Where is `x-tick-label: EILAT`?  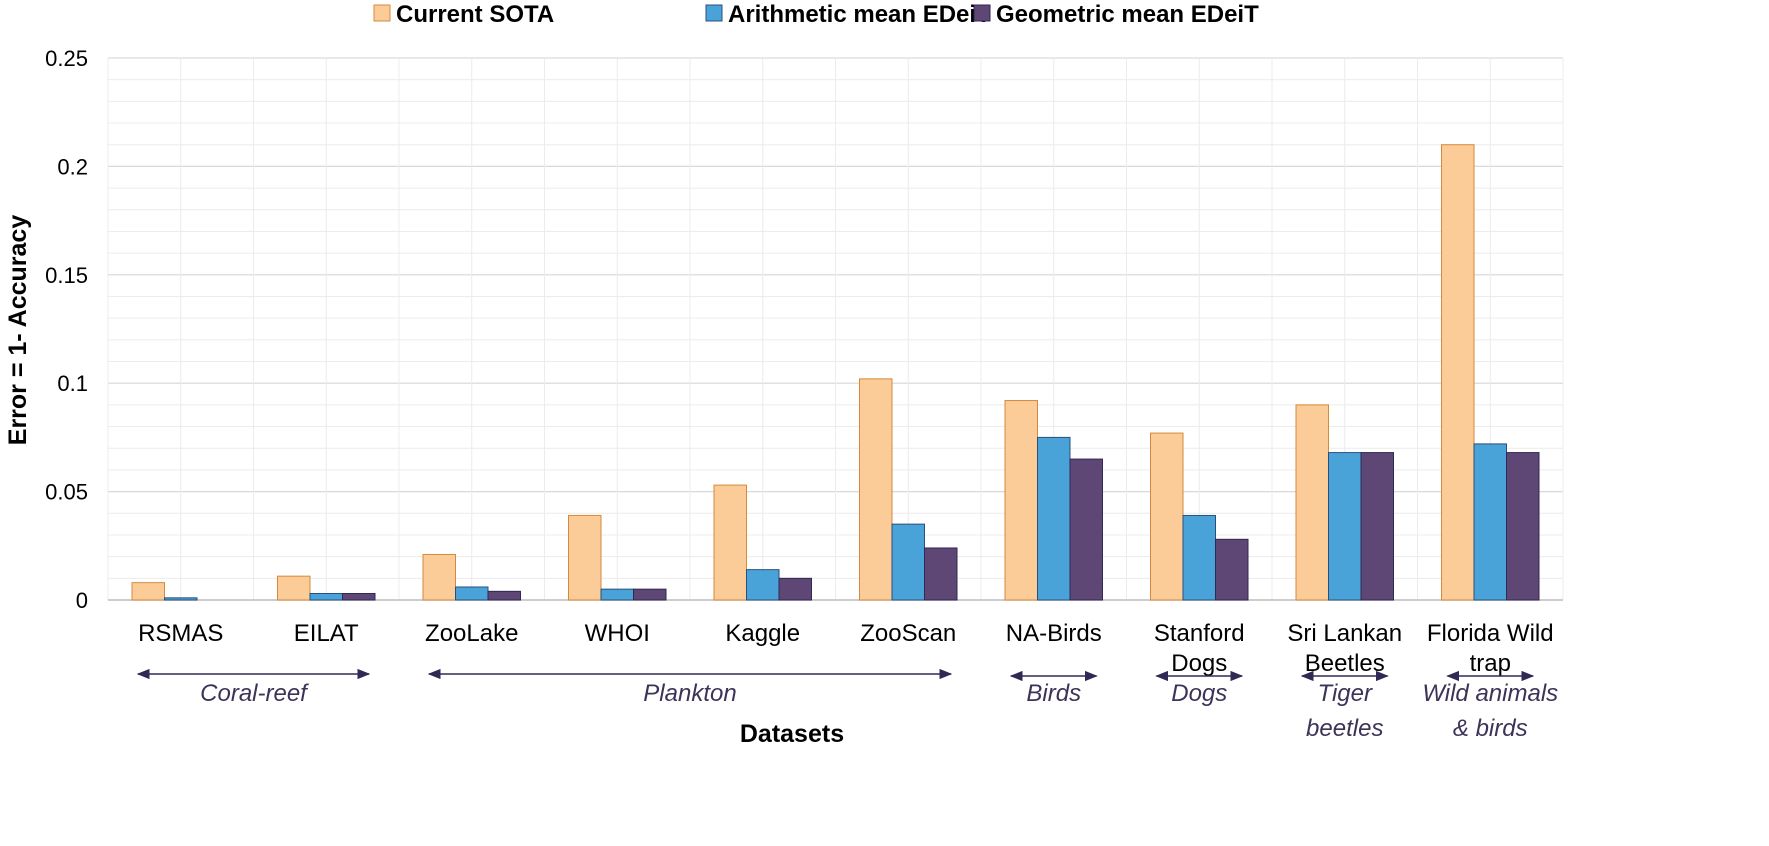
x-tick-label: EILAT is located at coordinates (326, 633).